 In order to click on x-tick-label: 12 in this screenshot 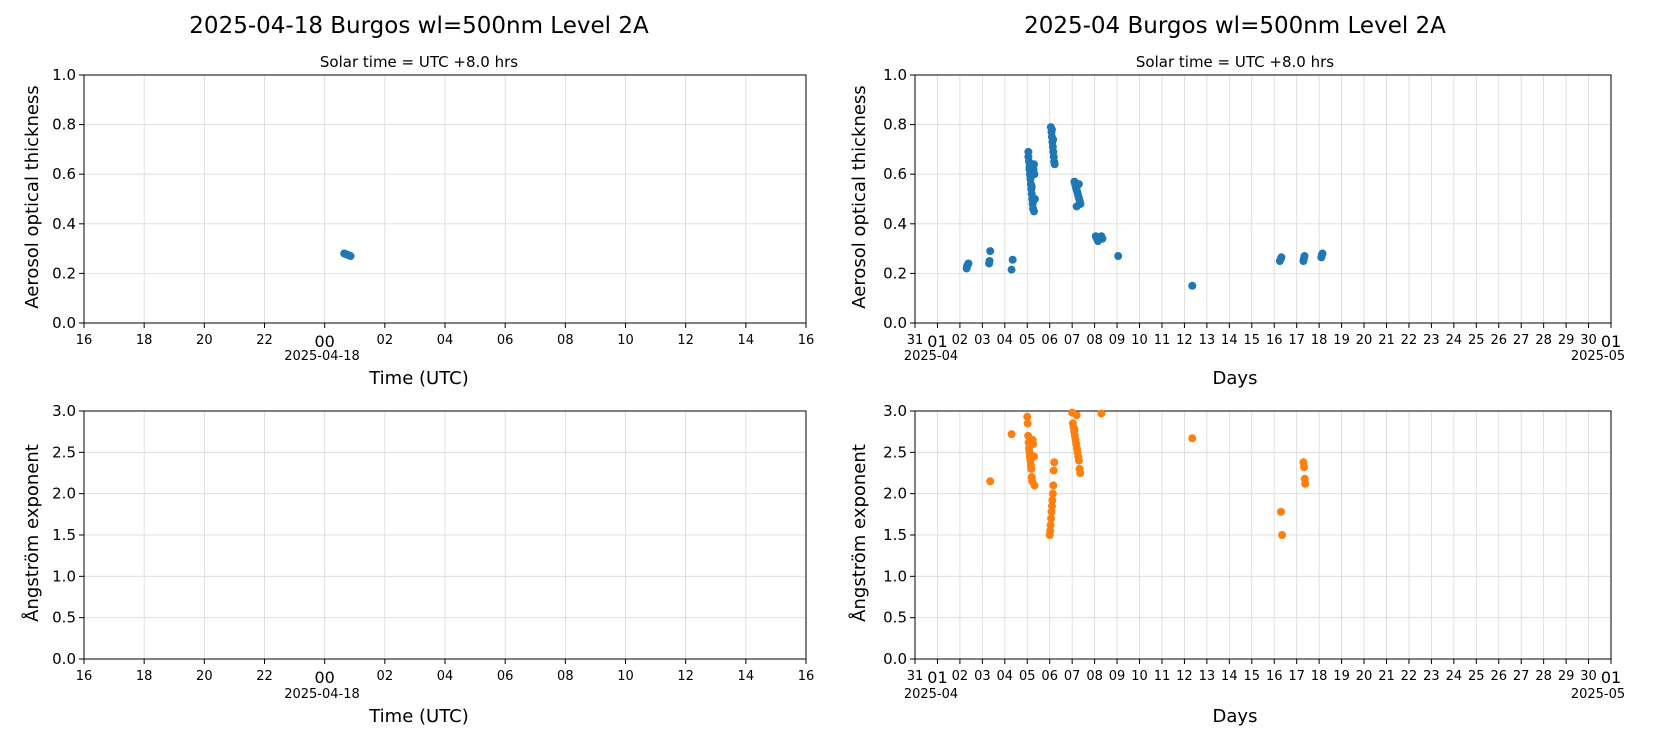, I will do `click(1184, 340)`.